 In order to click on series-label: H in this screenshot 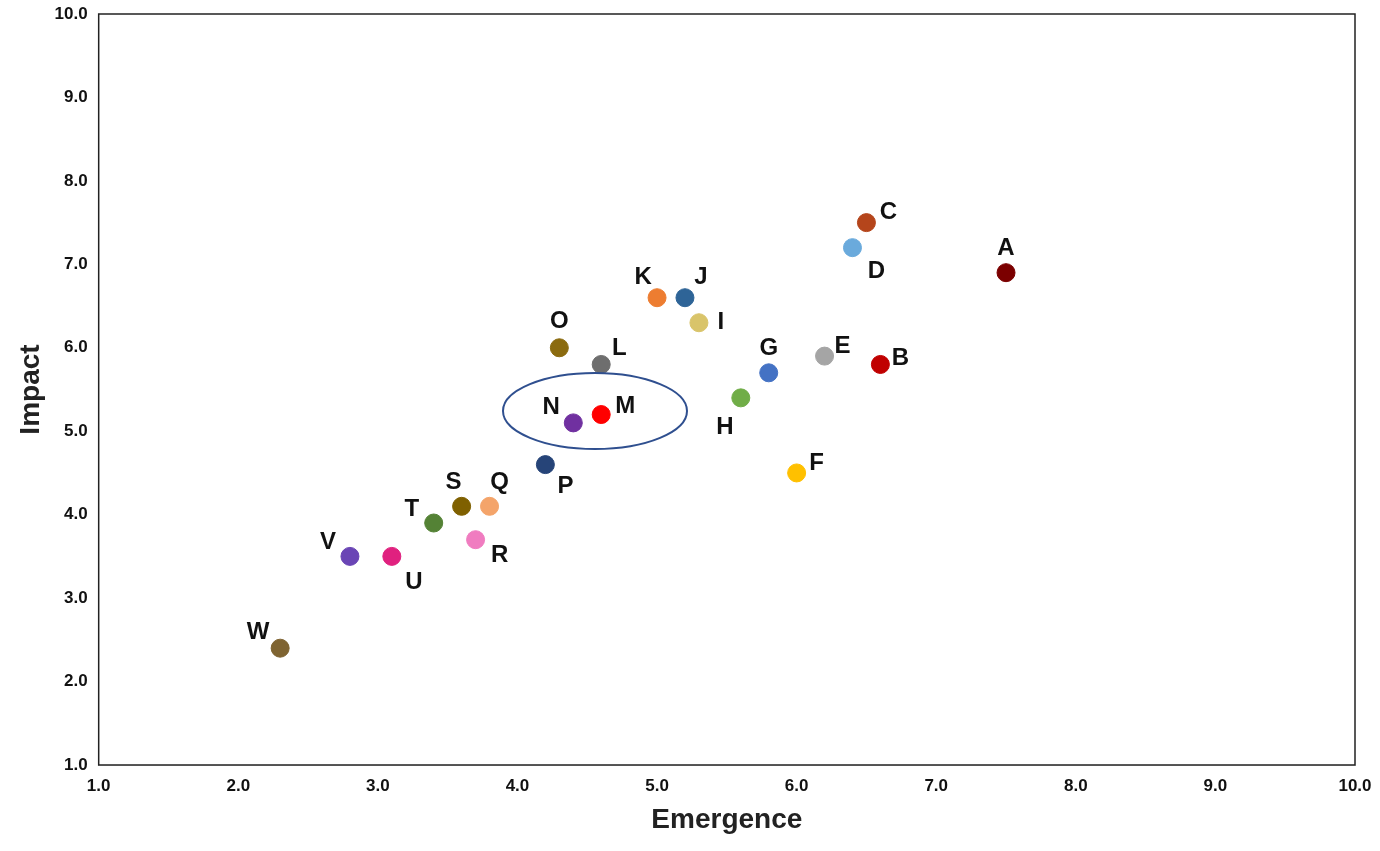, I will do `click(725, 426)`.